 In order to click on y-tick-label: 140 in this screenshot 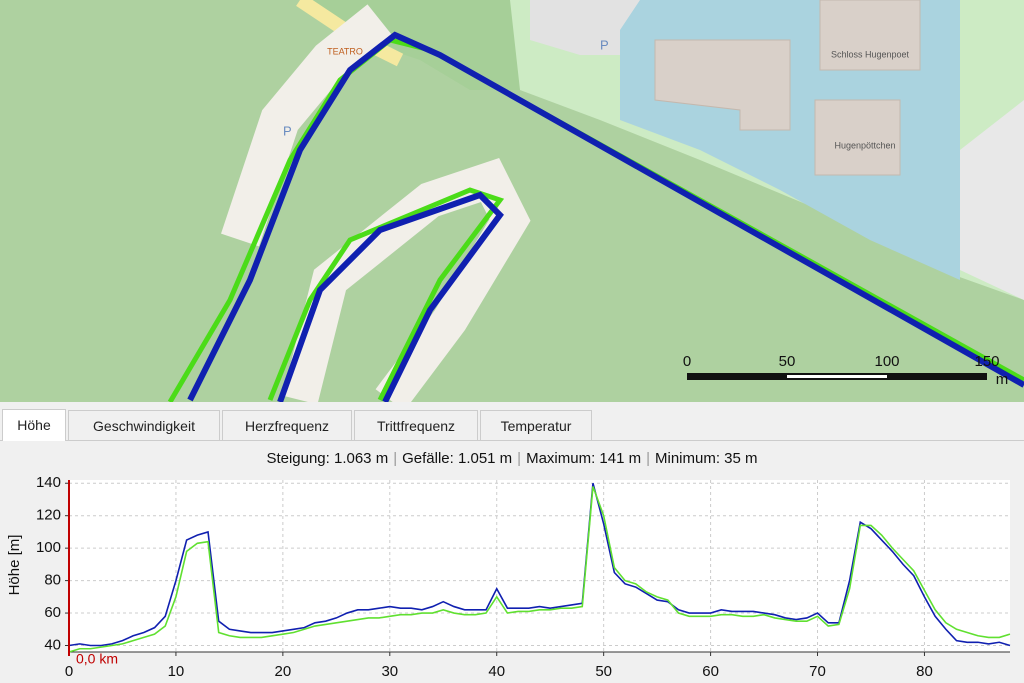, I will do `click(48, 482)`.